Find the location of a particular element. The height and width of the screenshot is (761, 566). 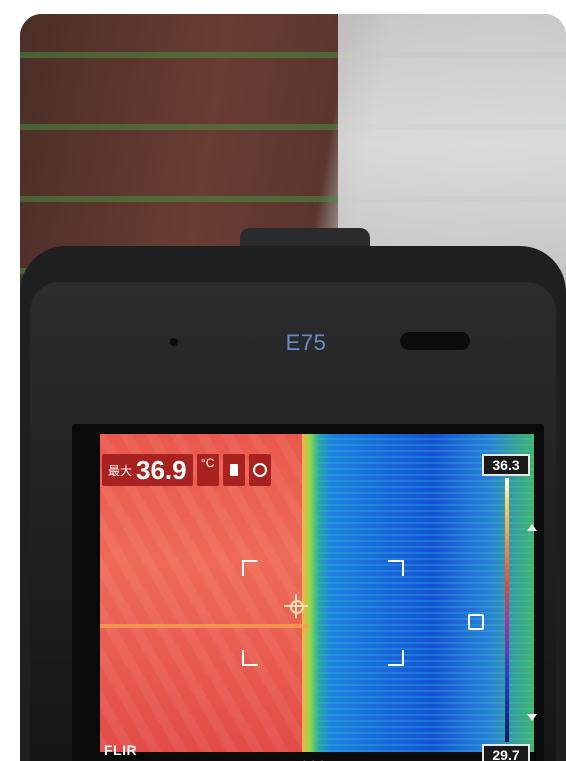

transition-edge is located at coordinates (310, 593).